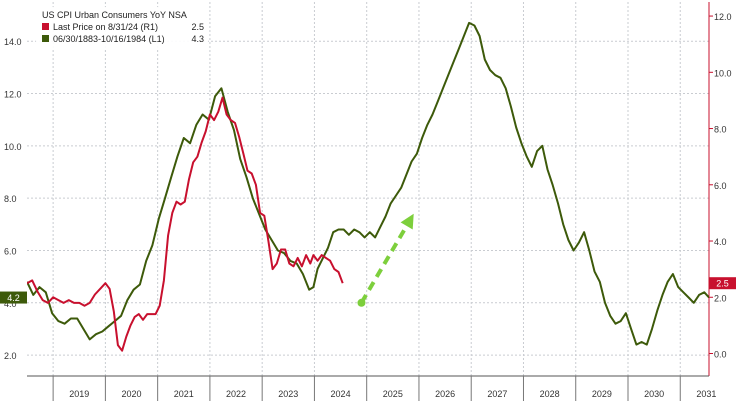 This screenshot has width=736, height=401. Describe the element at coordinates (79, 394) in the screenshot. I see `x-tick-label: 2019` at that location.